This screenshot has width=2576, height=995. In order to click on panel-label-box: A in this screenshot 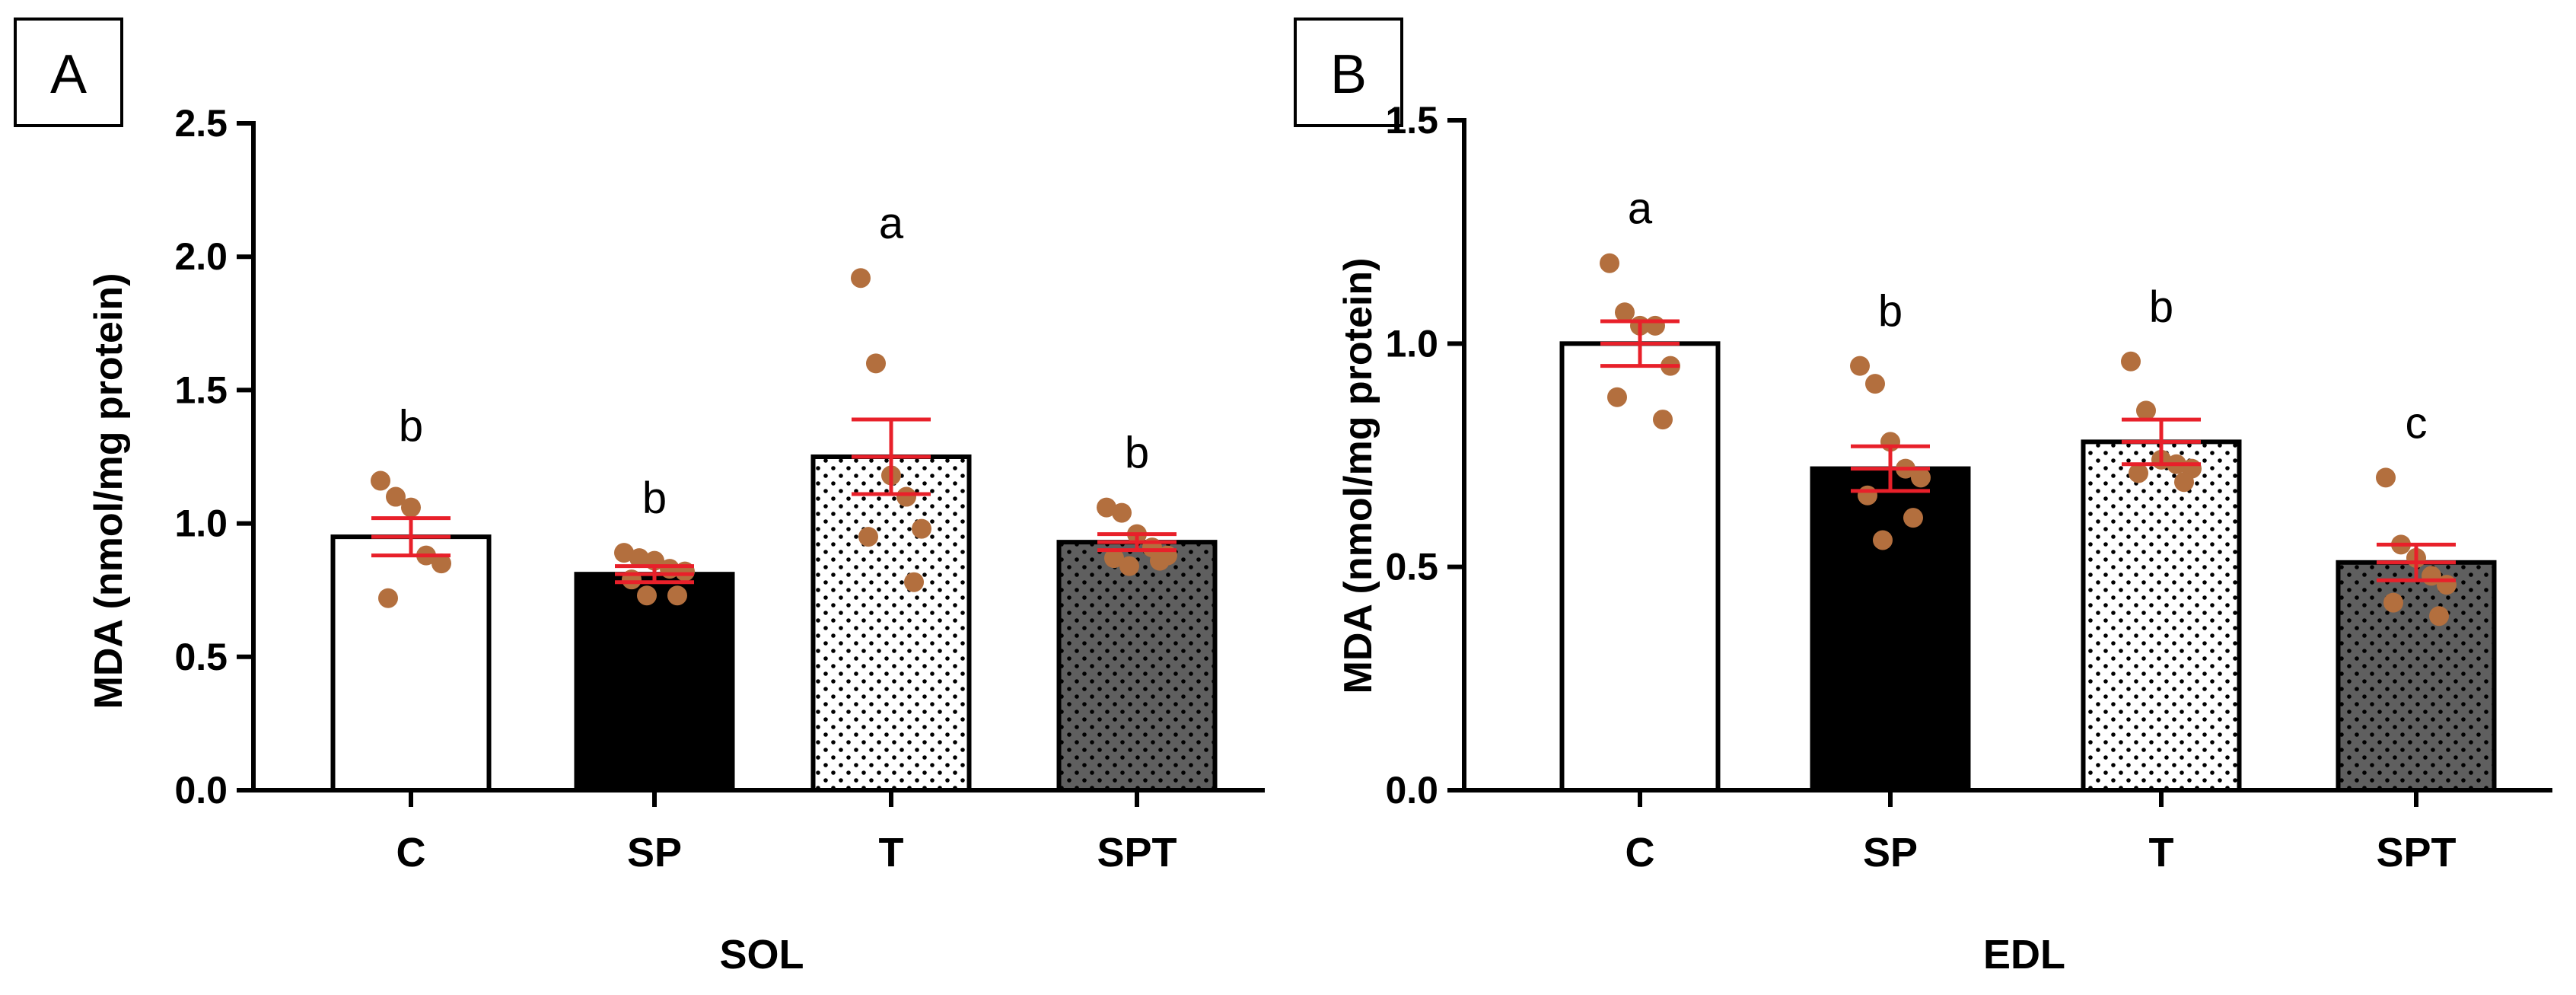, I will do `click(68, 73)`.